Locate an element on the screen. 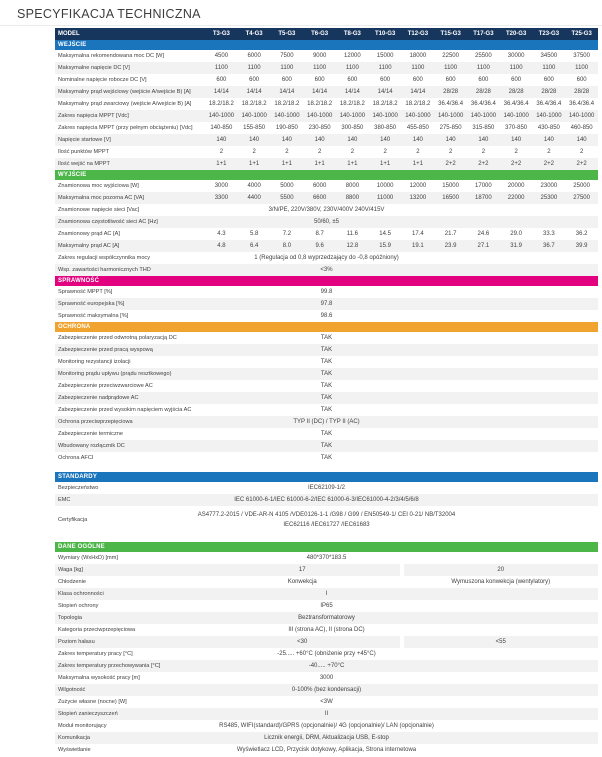 Image resolution: width=602 pixels, height=757 pixels. value-cell: 19.1 is located at coordinates (418, 246).